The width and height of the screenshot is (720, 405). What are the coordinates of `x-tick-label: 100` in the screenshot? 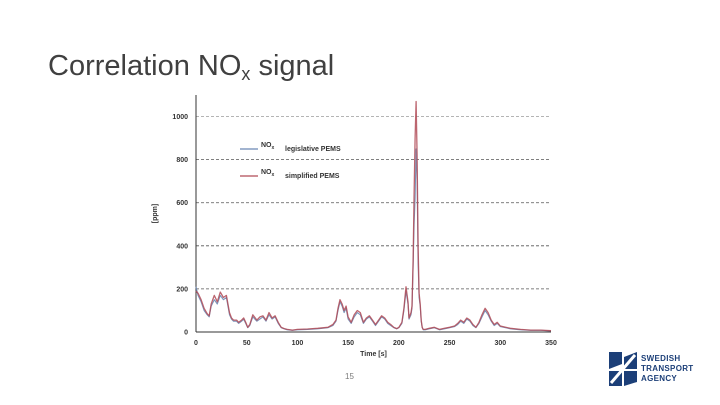 It's located at (298, 343).